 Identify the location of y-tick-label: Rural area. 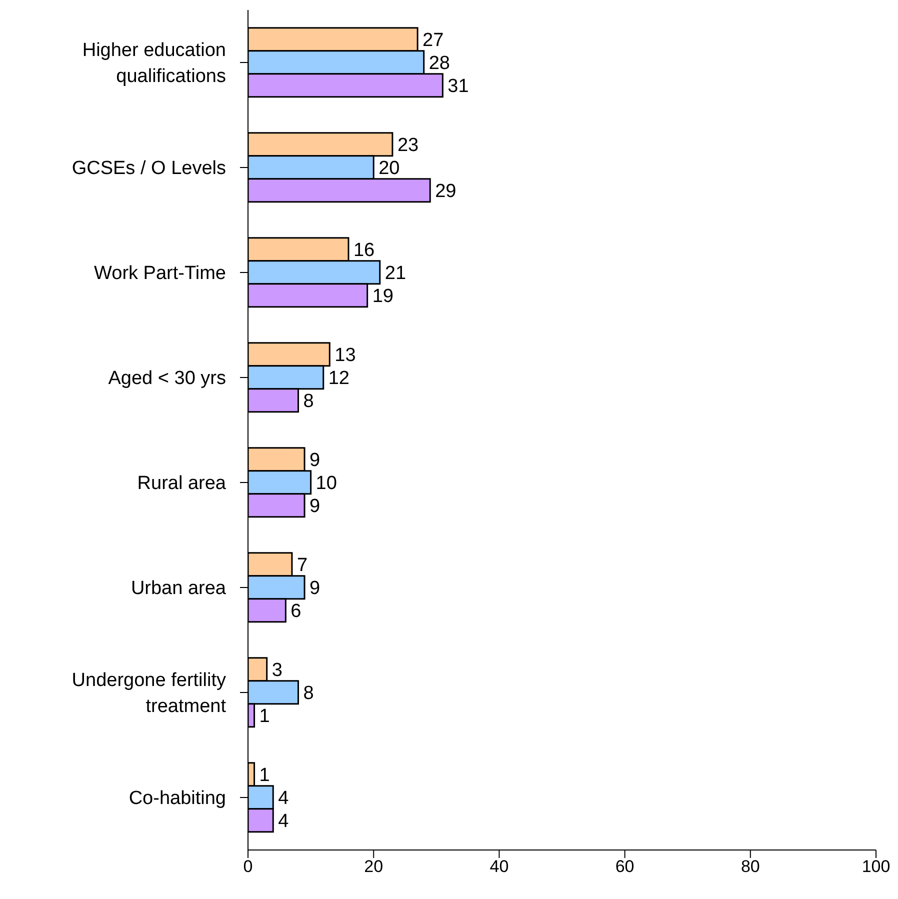
(181, 483).